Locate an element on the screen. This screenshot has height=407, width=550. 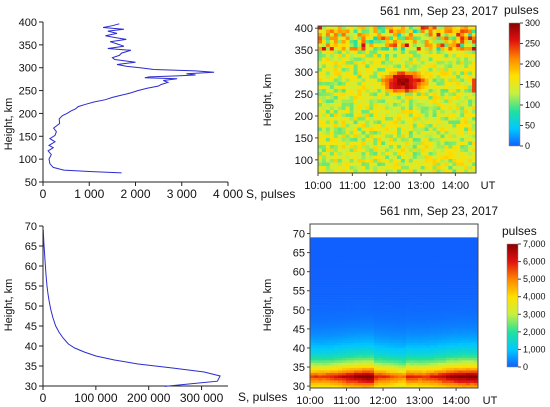
y-tick-label: 50 is located at coordinates (31, 307).